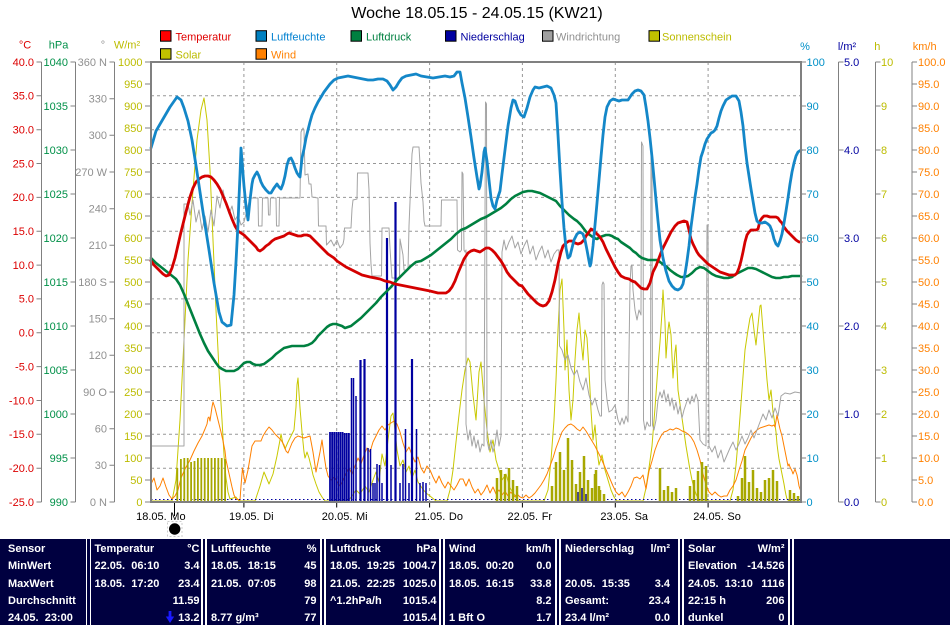 The image size is (950, 625). Describe the element at coordinates (98, 503) in the screenshot. I see `svg-text: 0 N` at that location.